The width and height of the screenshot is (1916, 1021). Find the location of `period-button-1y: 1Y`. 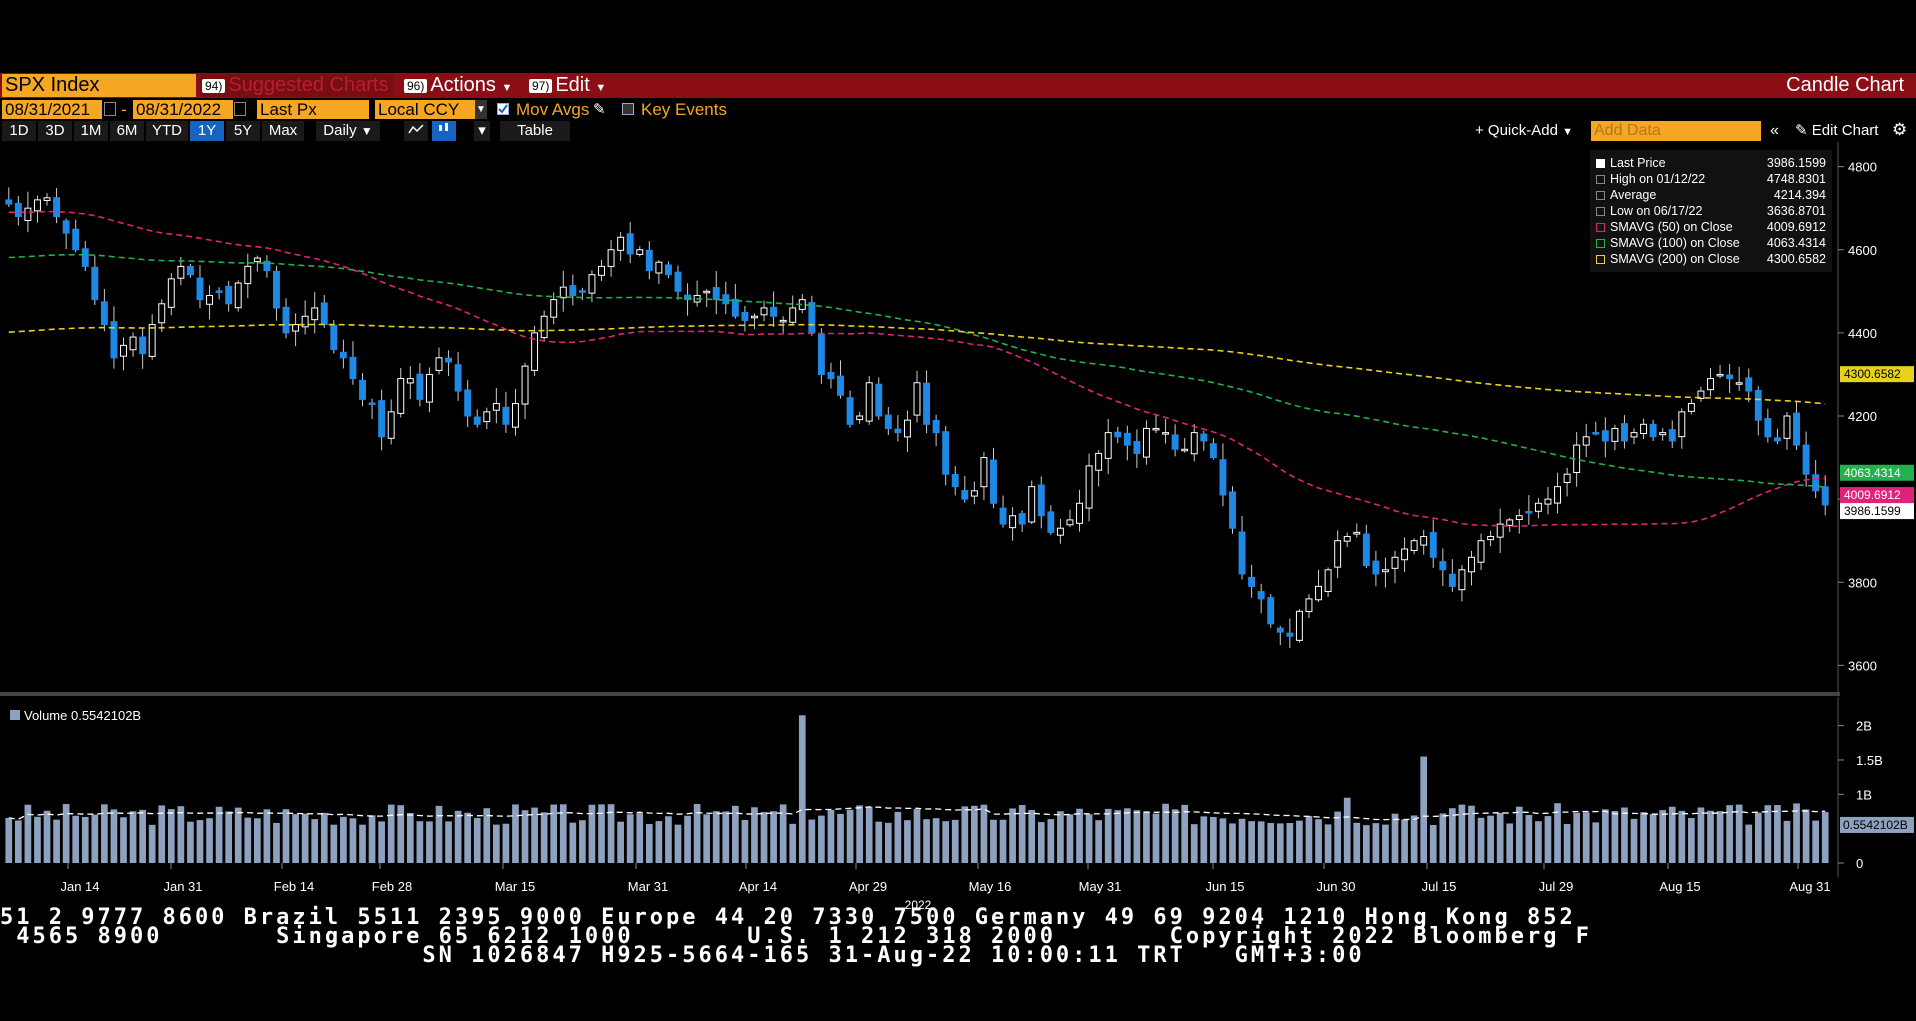

period-button-1y: 1Y is located at coordinates (207, 131).